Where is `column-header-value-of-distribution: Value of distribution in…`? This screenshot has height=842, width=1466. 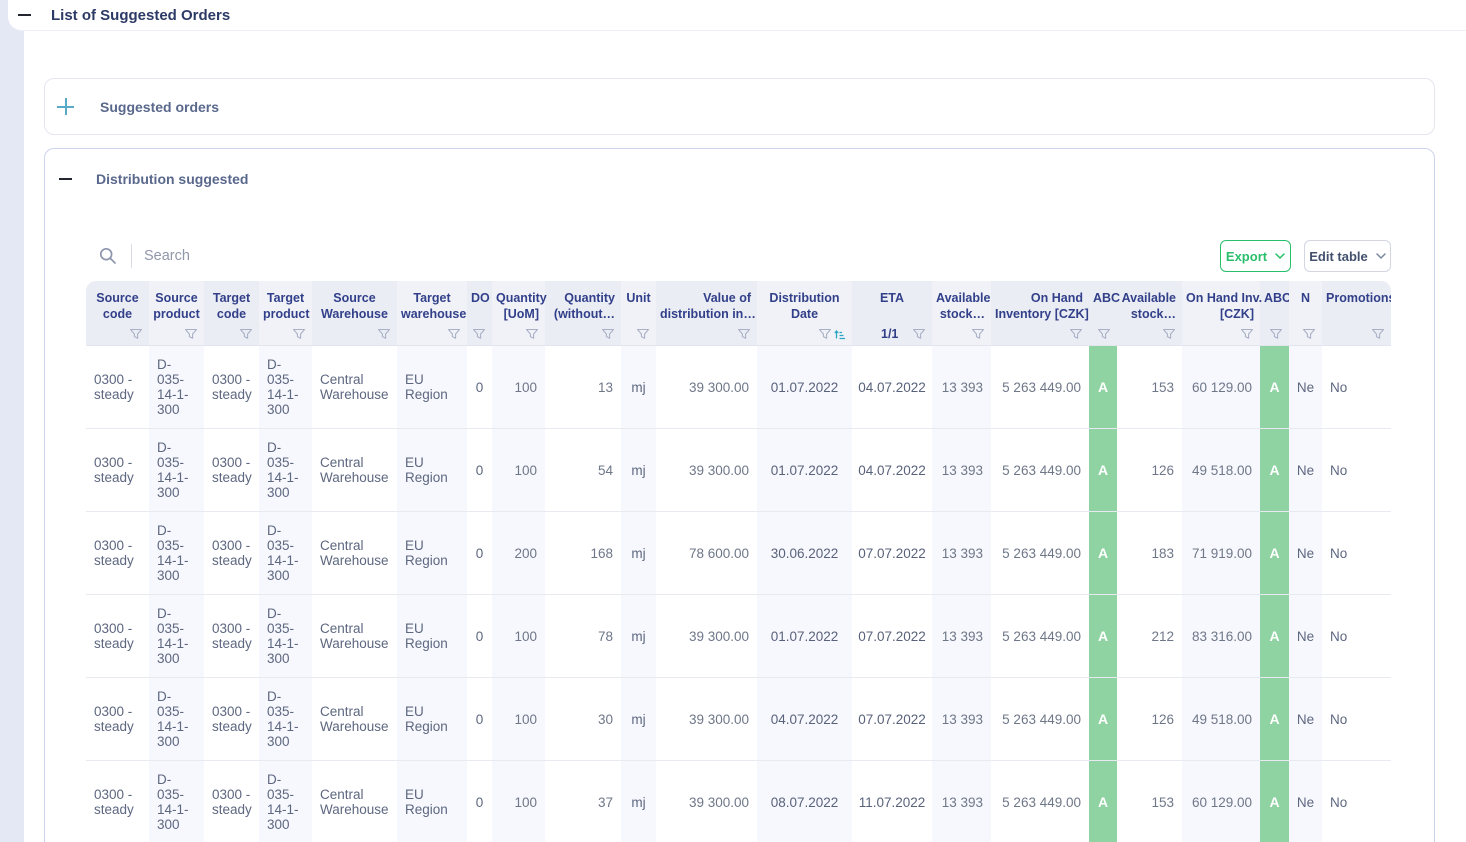
column-header-value-of-distribution: Value of distribution in… is located at coordinates (706, 313).